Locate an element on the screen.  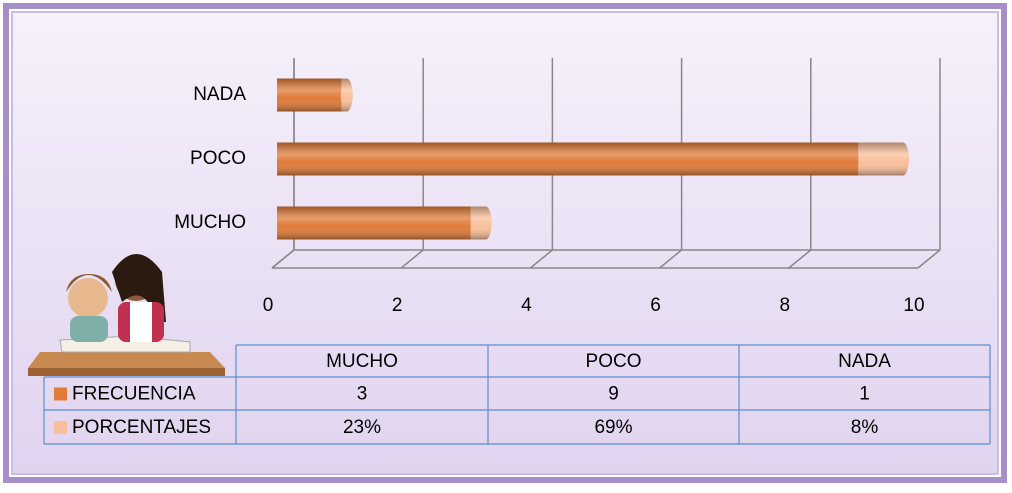
y-tick-label: MUCHO is located at coordinates (210, 222).